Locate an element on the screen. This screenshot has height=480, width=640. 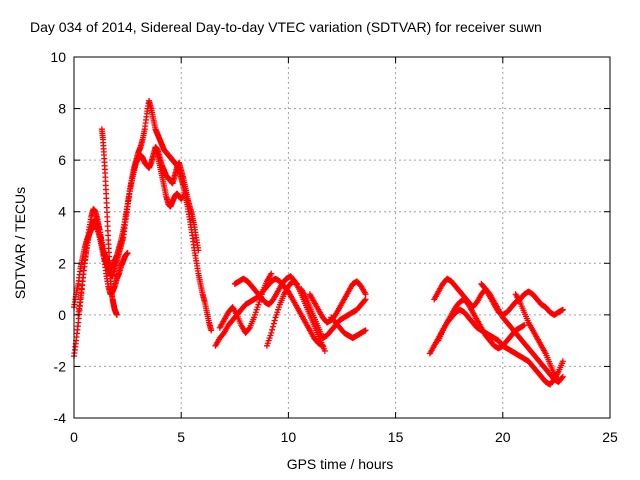
x-tick-label: 10 is located at coordinates (289, 437).